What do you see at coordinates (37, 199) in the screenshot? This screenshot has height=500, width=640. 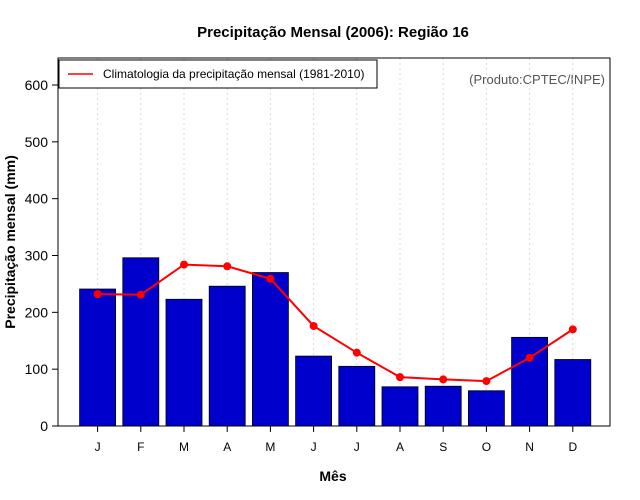 I see `y-tick-label: 400` at bounding box center [37, 199].